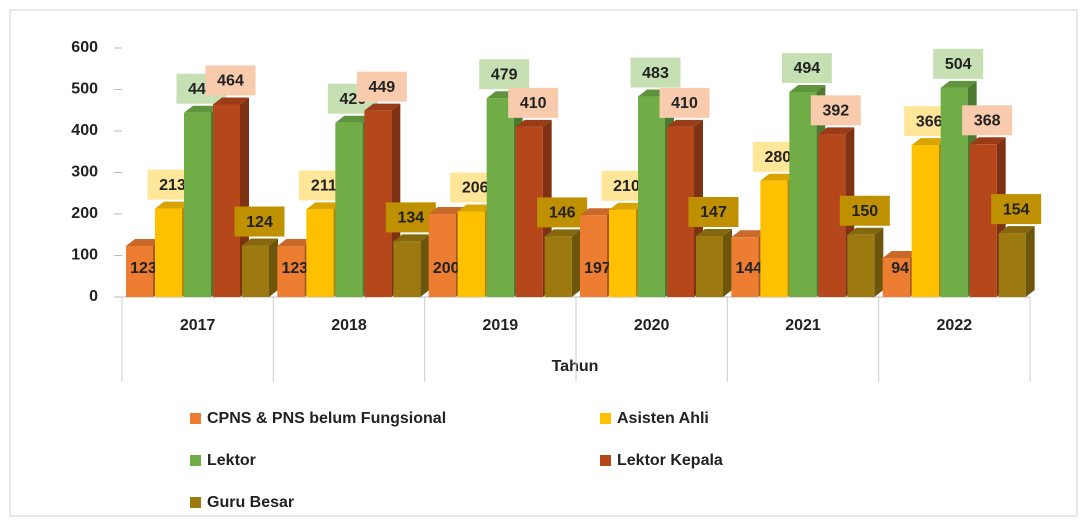 Image resolution: width=1088 pixels, height=527 pixels. What do you see at coordinates (324, 186) in the screenshot?
I see `data-label: 211` at bounding box center [324, 186].